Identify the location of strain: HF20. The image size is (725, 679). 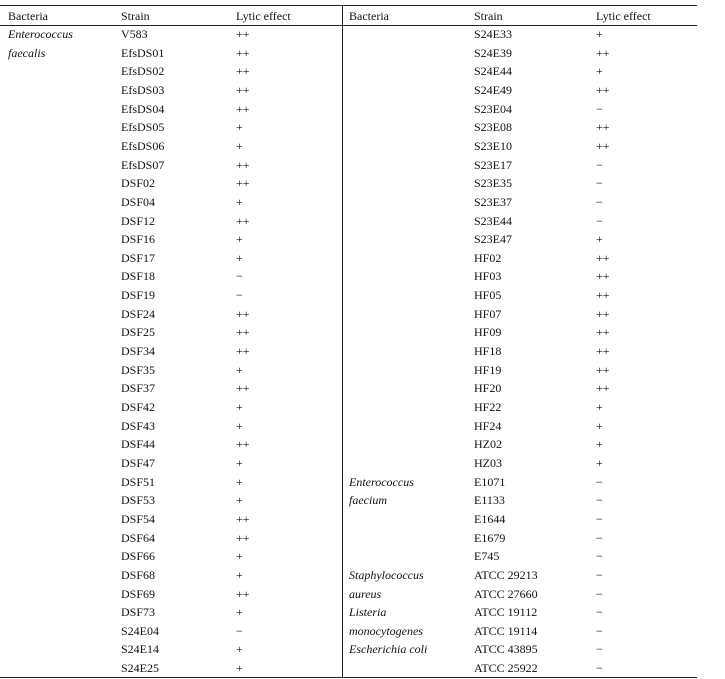
(488, 388).